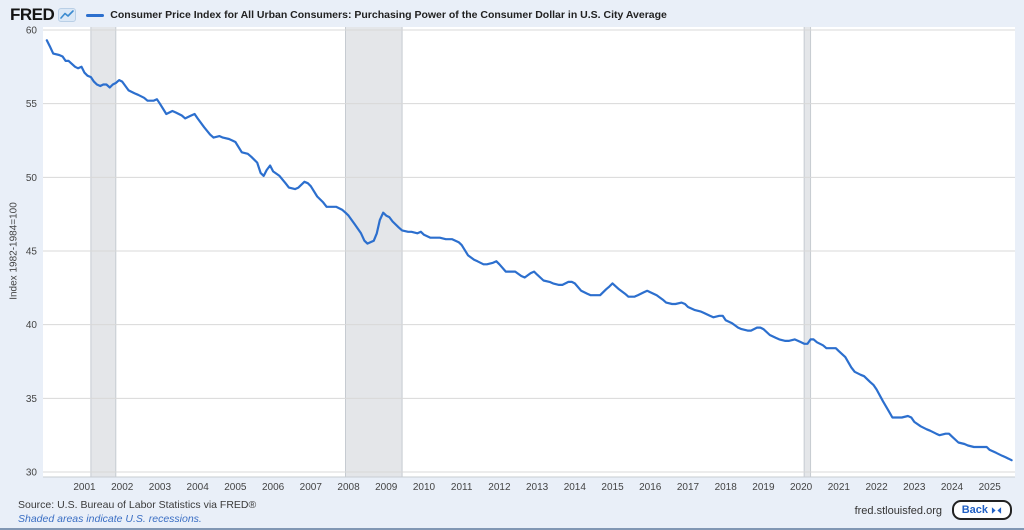 This screenshot has width=1024, height=530. Describe the element at coordinates (32, 104) in the screenshot. I see `y-tick-label: 55` at that location.